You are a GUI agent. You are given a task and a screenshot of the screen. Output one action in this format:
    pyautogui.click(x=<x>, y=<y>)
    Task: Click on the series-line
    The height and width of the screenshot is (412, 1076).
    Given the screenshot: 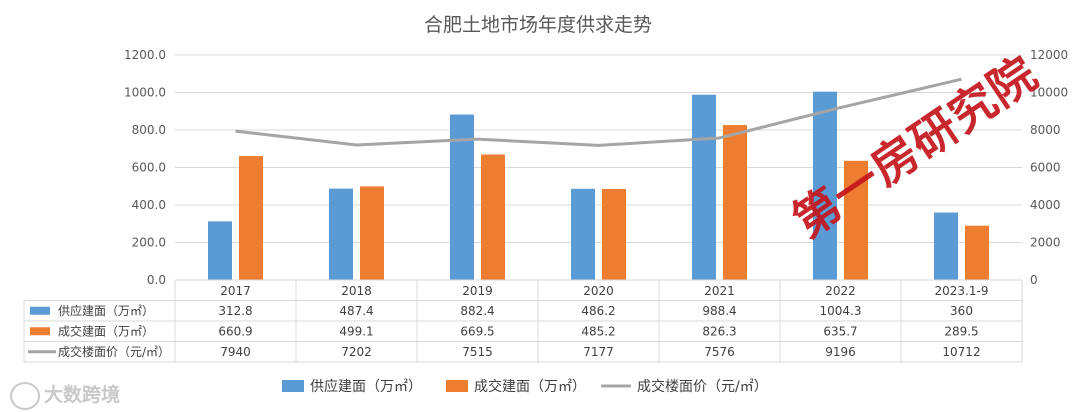 What is the action you would take?
    pyautogui.click(x=598, y=112)
    